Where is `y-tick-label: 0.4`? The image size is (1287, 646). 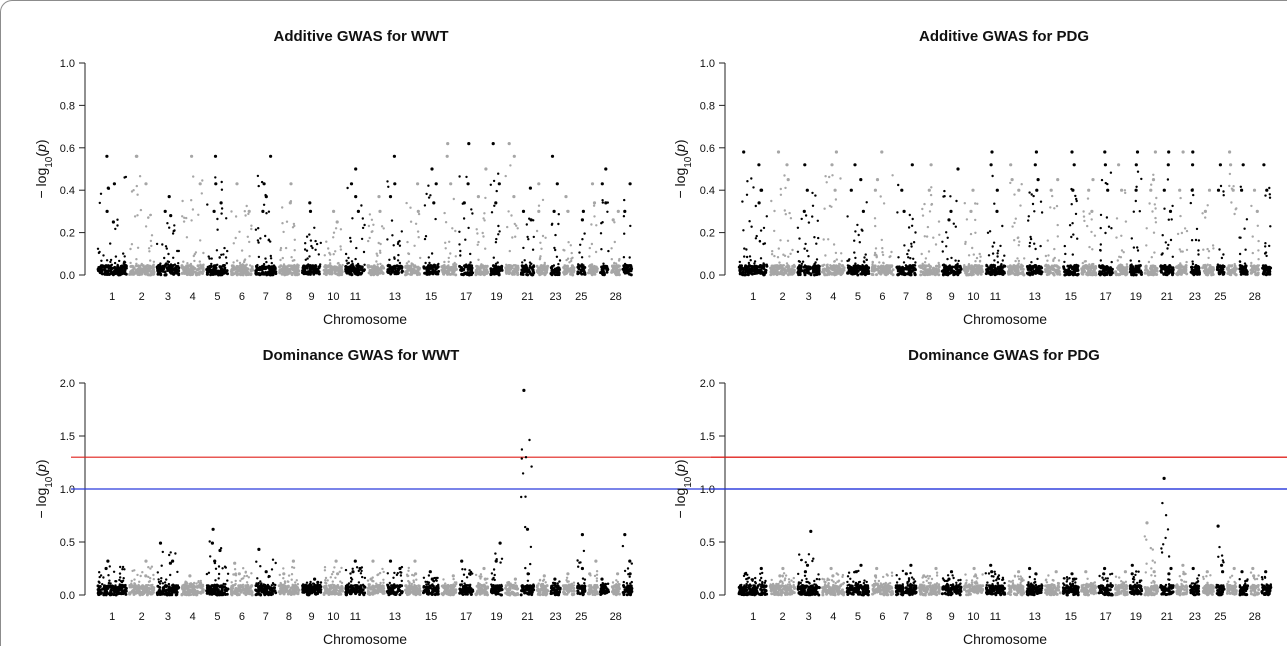
y-tick-label: 0.4 is located at coordinates (67, 191).